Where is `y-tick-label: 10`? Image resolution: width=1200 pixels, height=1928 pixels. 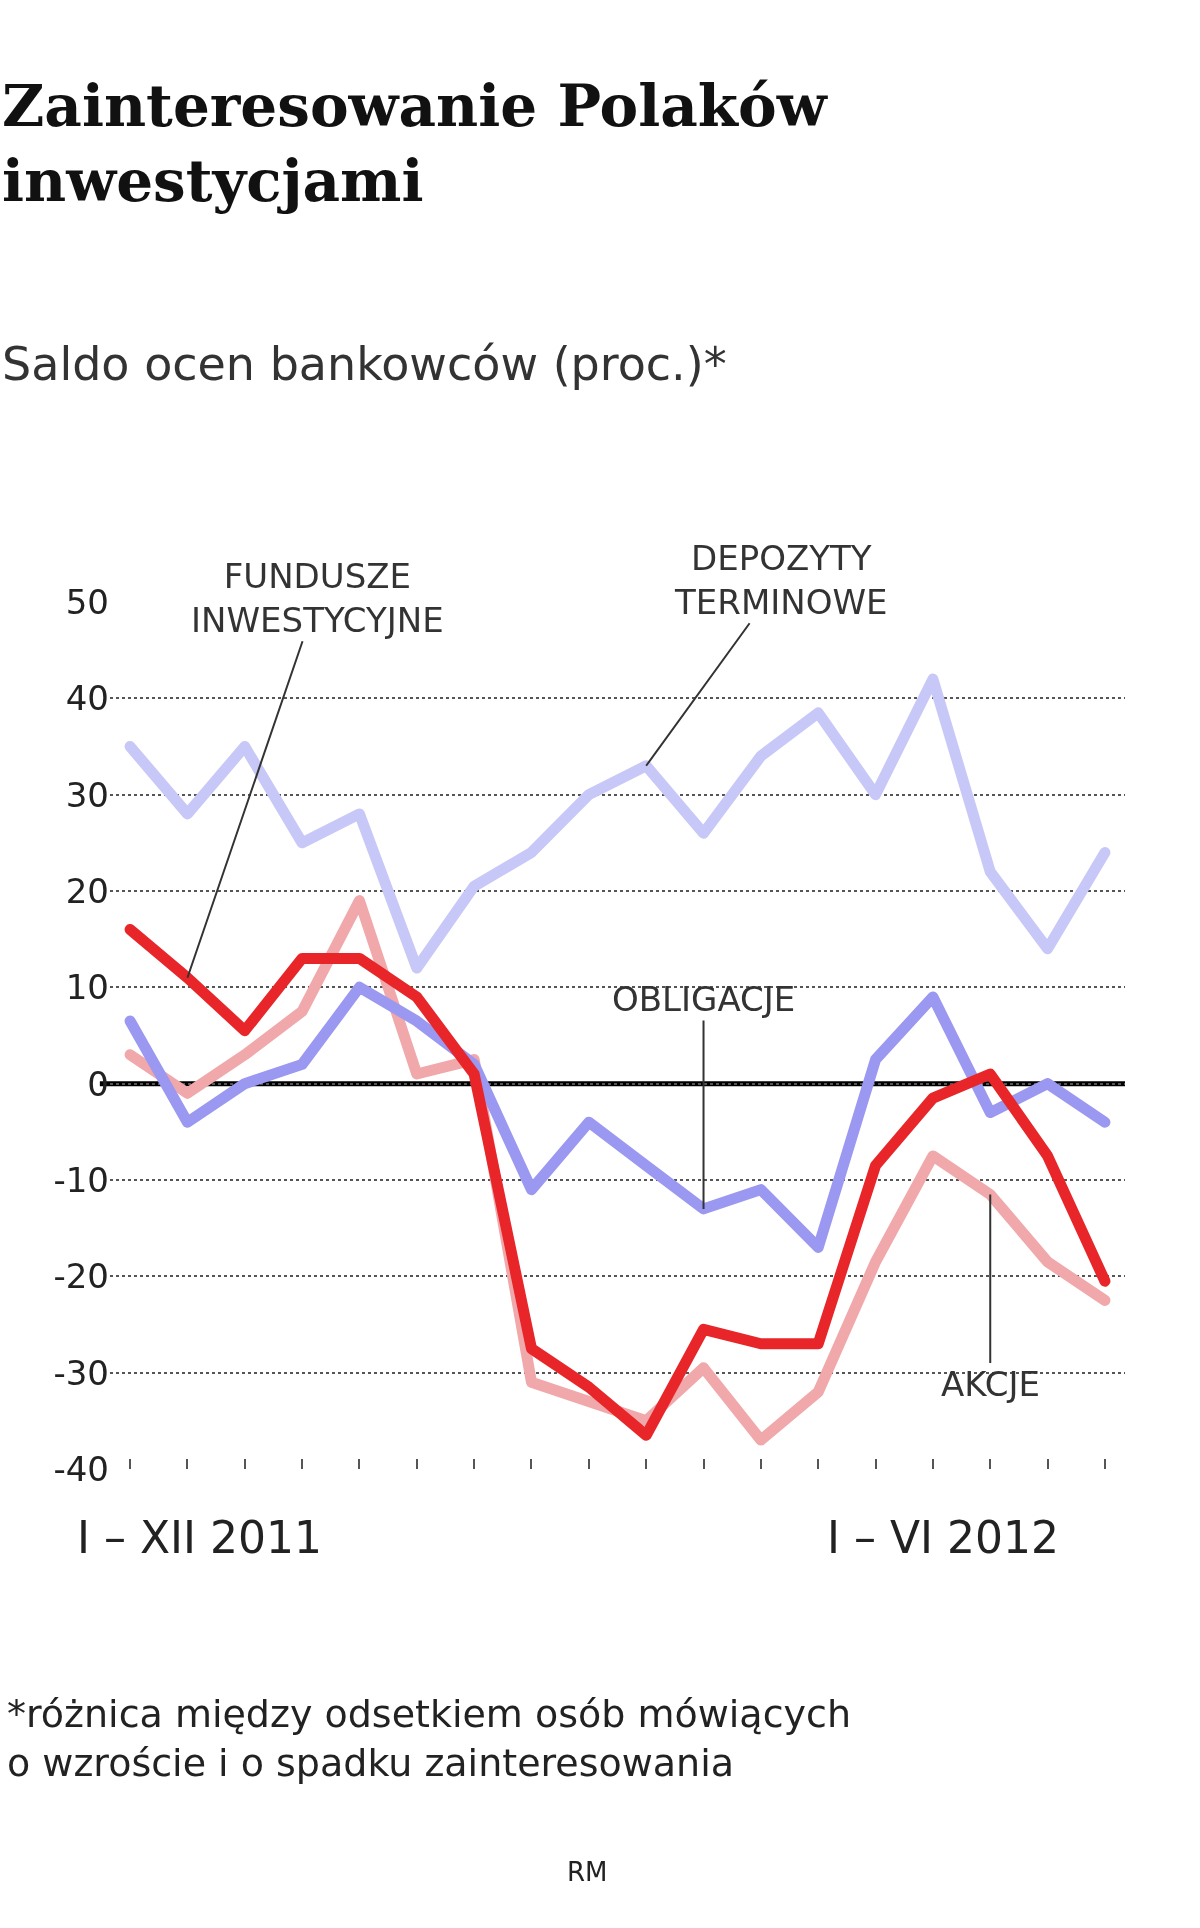 y-tick-label: 10 is located at coordinates (87, 987).